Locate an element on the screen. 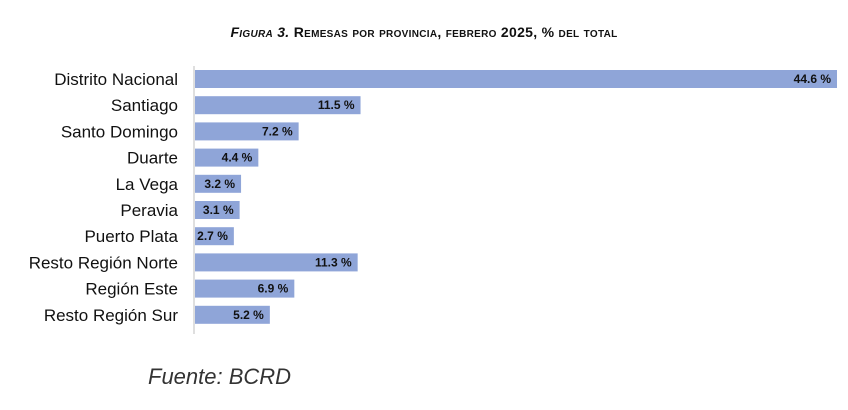  category-label: Región Este is located at coordinates (131, 289).